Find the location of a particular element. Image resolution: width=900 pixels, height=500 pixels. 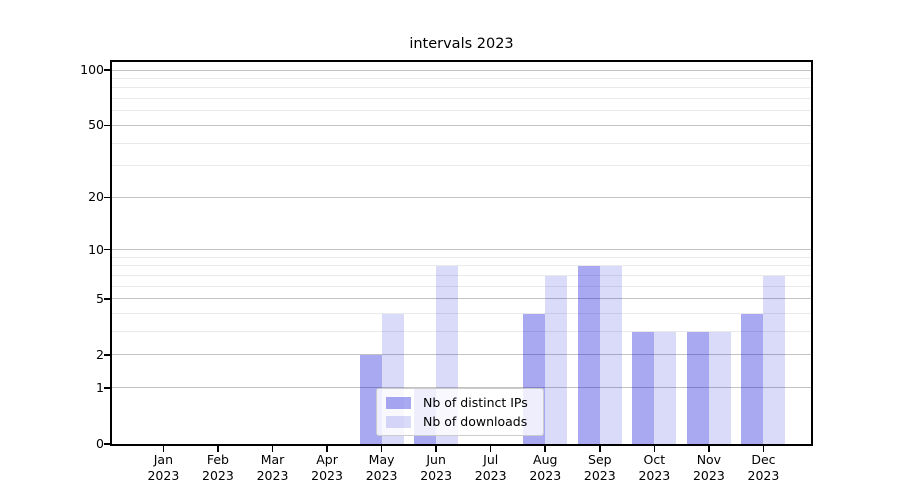

x-tick-mark-jan is located at coordinates (163, 449).